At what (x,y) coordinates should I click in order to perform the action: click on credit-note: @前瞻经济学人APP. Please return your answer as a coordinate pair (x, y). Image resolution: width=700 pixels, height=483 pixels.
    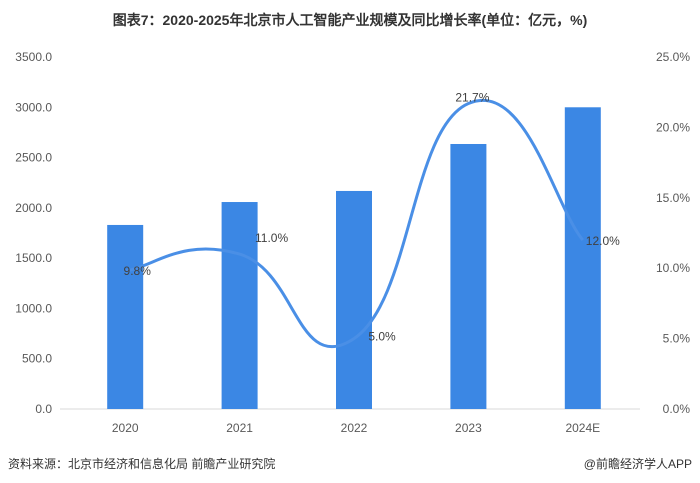
    Looking at the image, I should click on (638, 463).